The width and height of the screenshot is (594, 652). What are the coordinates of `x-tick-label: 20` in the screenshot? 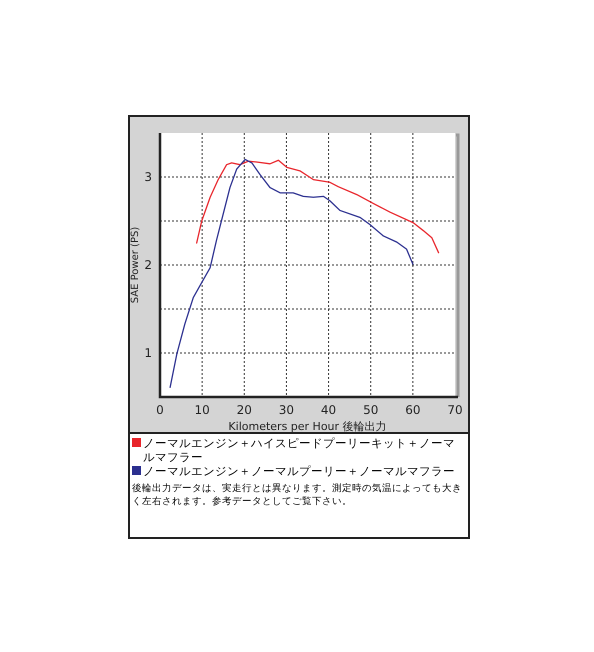 It's located at (244, 410).